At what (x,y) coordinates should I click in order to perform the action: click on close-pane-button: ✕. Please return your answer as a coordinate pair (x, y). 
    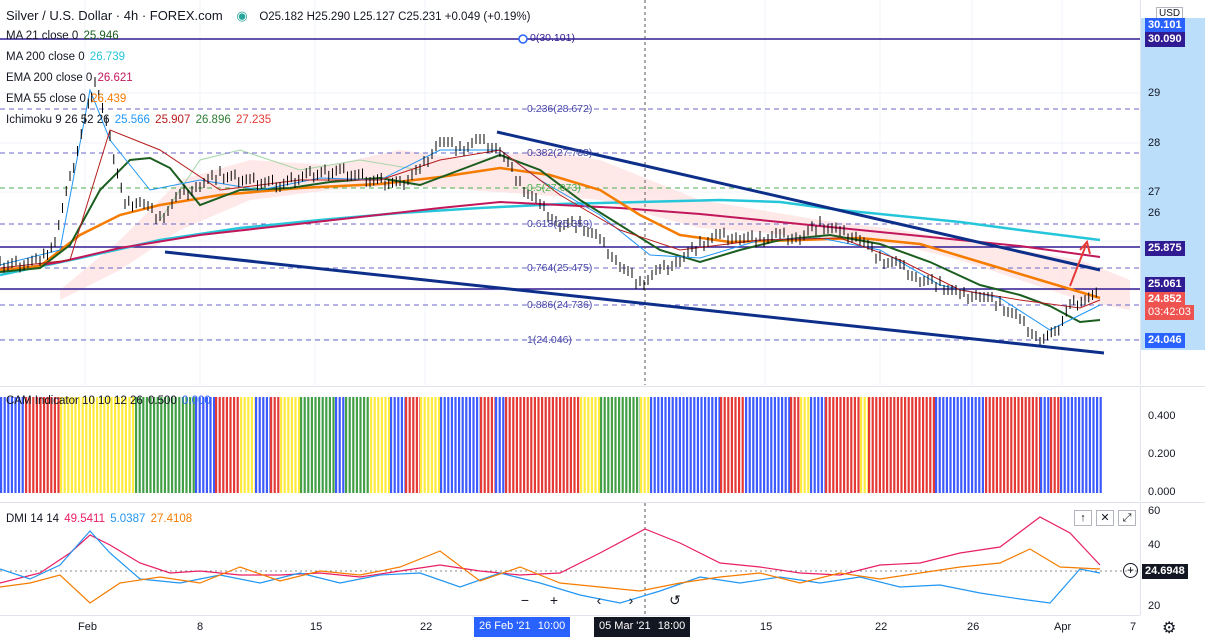
    Looking at the image, I should click on (1105, 518).